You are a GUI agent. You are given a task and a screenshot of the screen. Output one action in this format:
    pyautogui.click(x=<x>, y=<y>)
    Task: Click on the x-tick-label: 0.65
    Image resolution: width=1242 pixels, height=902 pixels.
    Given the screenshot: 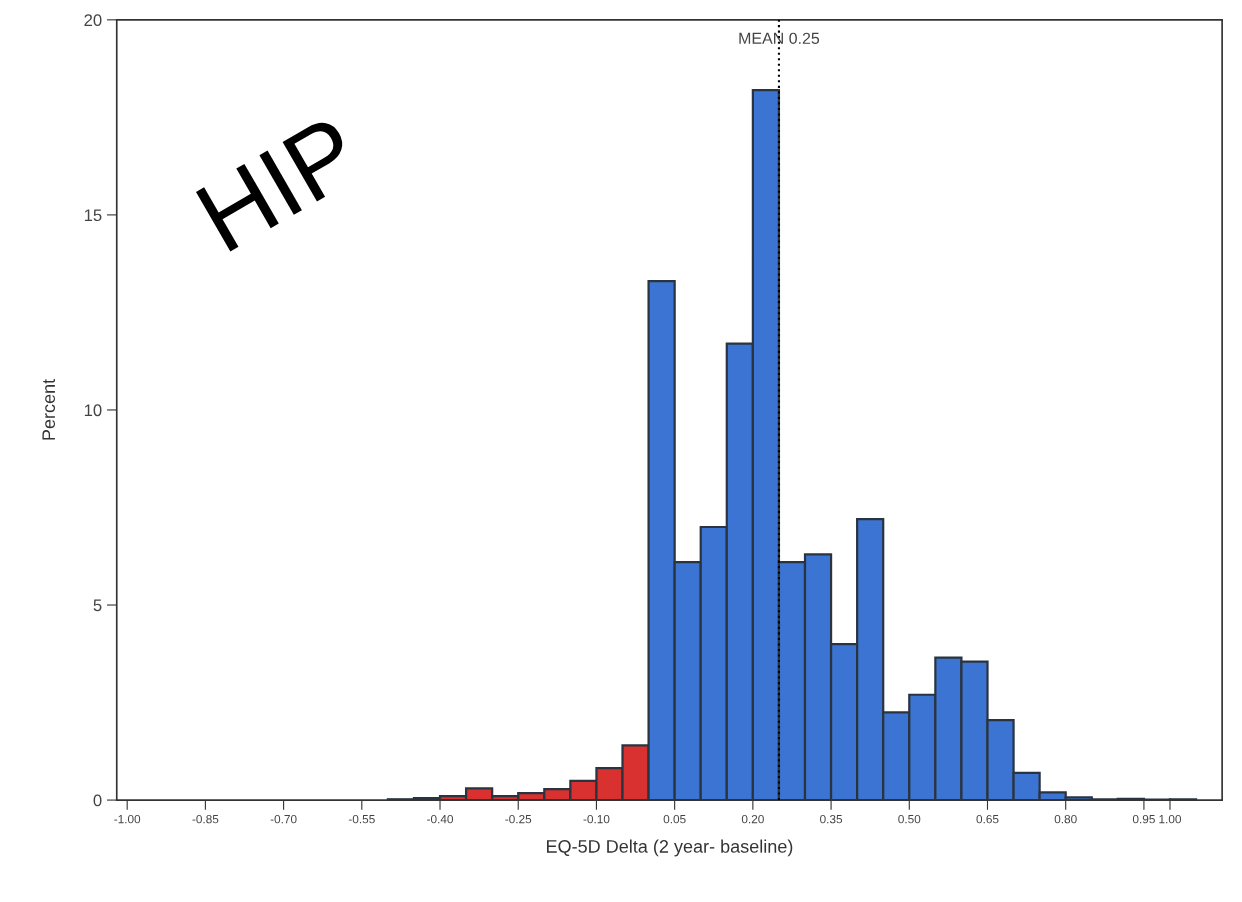 What is the action you would take?
    pyautogui.click(x=987, y=819)
    